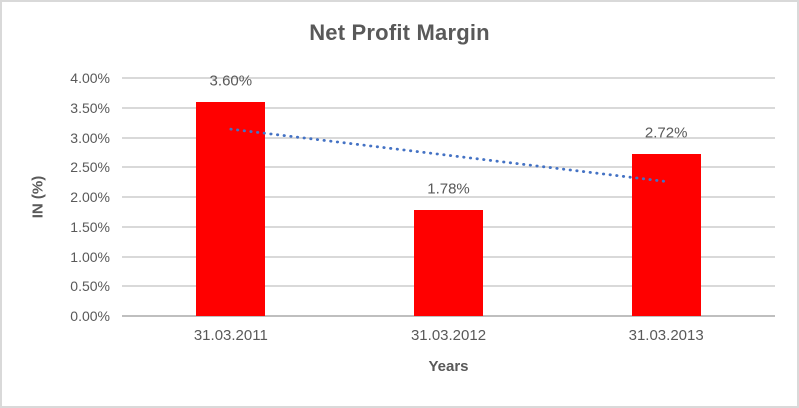  I want to click on x-tick-label: 31.03.2011, so click(230, 335).